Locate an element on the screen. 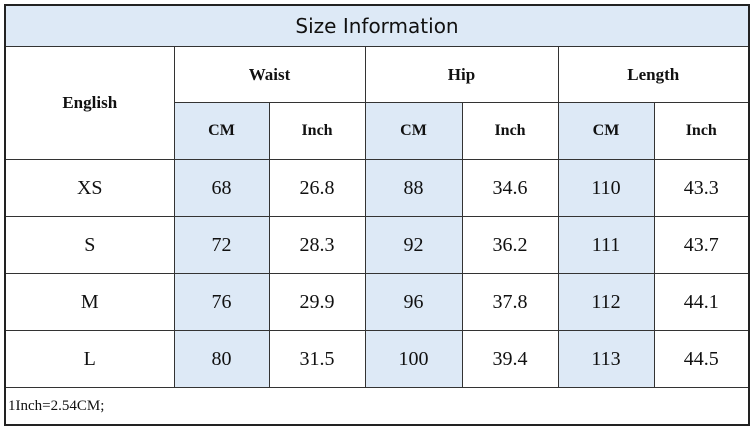 This screenshot has height=426, width=755. measurement: 26.8 is located at coordinates (317, 188).